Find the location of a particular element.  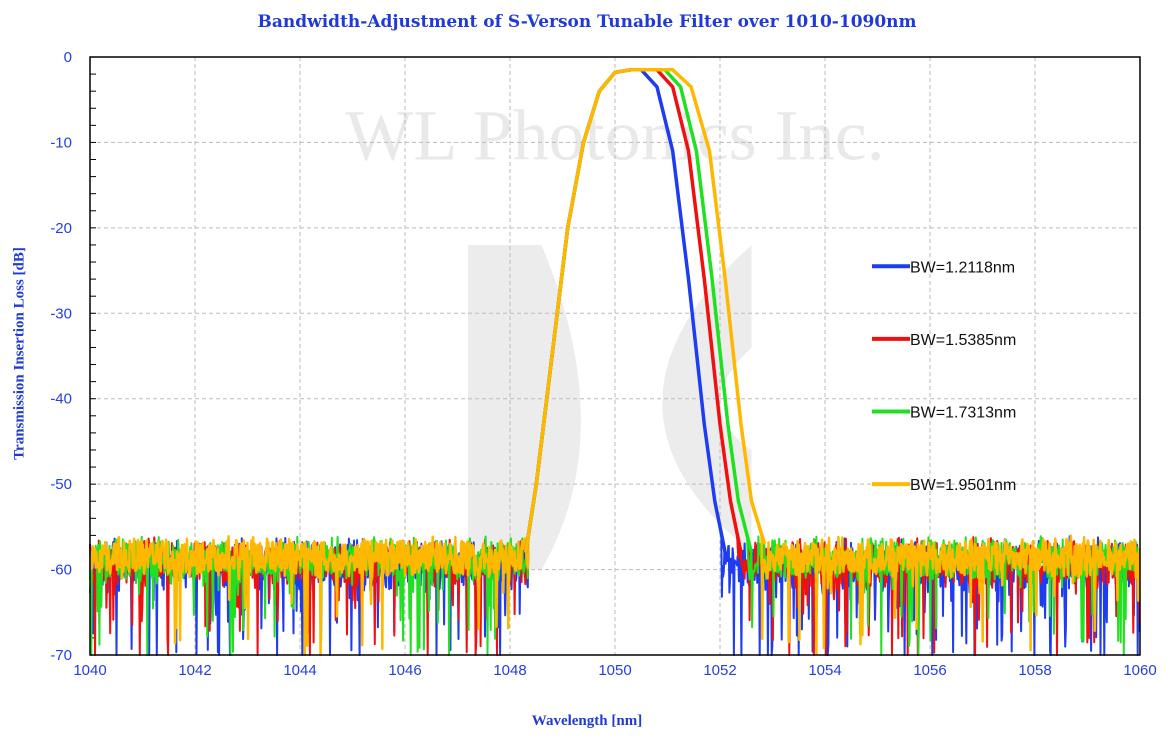

legend-label: BW=1.9501nm is located at coordinates (963, 485).